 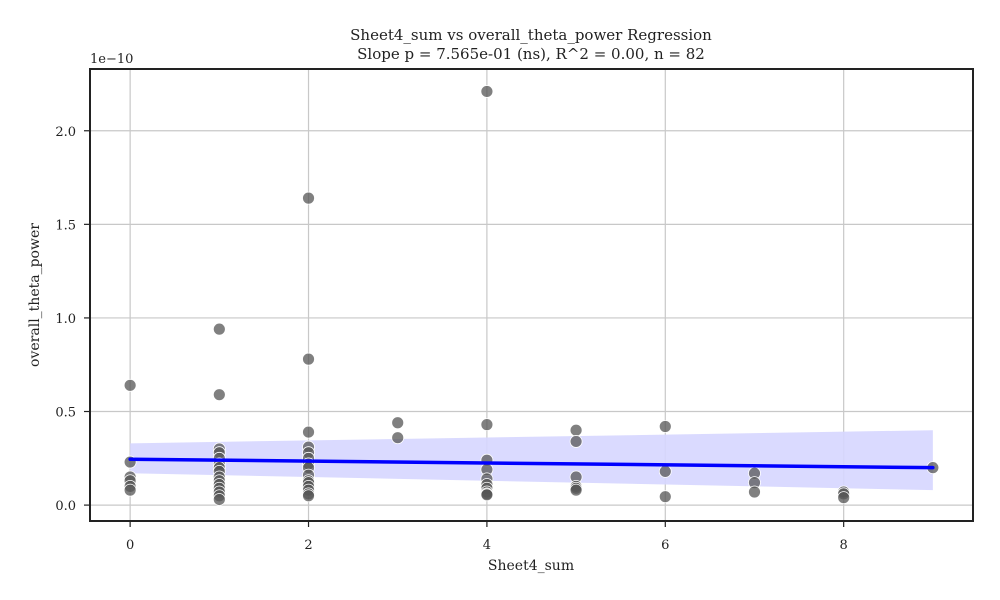 What do you see at coordinates (65, 506) in the screenshot?
I see `y-tick-label: 0.0` at bounding box center [65, 506].